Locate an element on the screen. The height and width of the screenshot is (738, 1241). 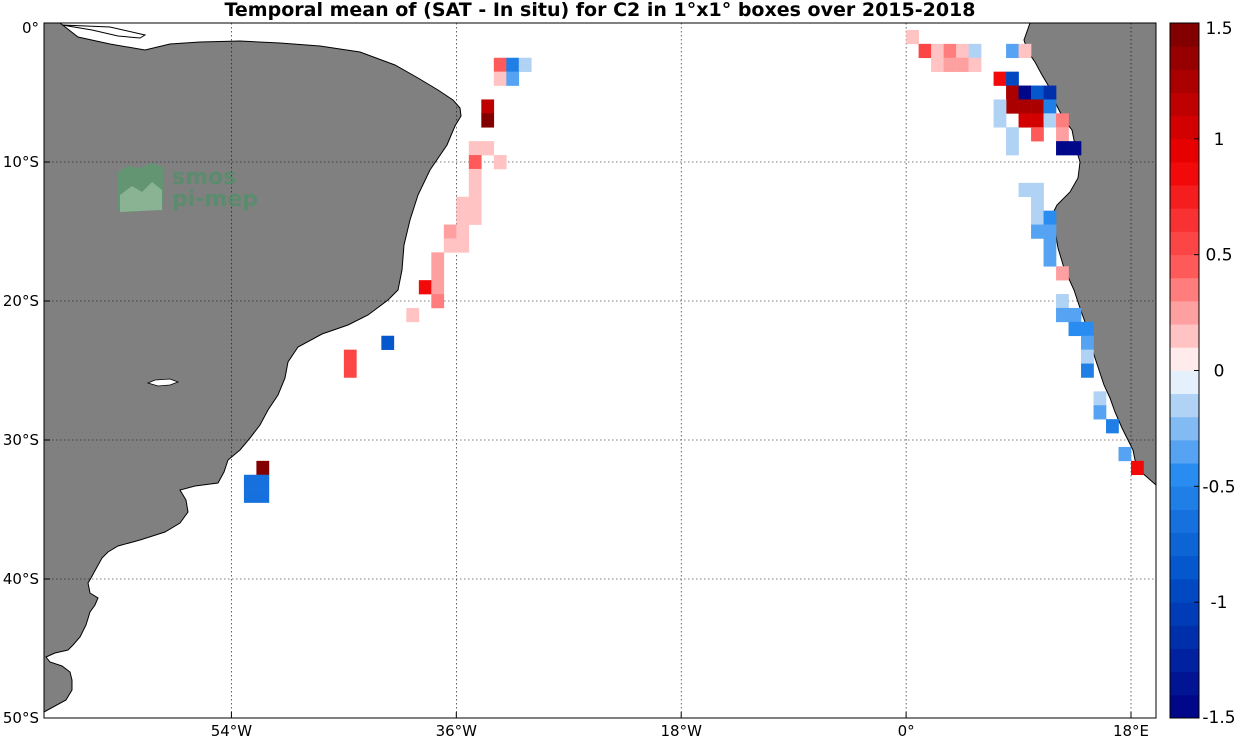
colorbar: 1.5 1 0.5 0 -0.5 -1 -1.5 is located at coordinates (1202, 373).